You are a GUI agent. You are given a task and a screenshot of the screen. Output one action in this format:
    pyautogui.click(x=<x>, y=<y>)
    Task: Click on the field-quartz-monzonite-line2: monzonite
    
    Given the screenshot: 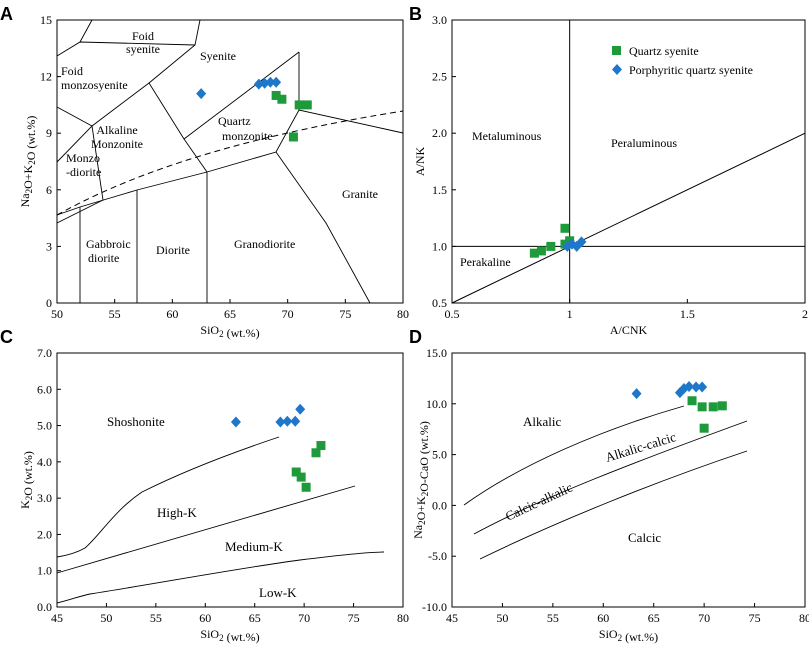 What is the action you would take?
    pyautogui.click(x=247, y=136)
    